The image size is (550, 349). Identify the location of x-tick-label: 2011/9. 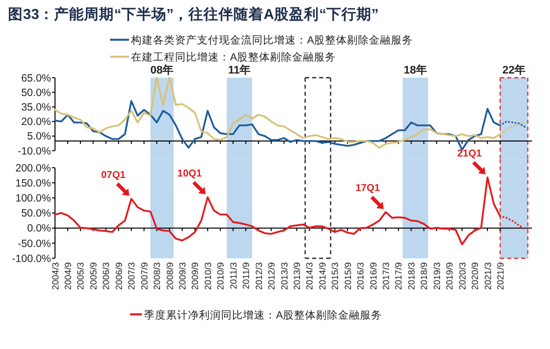
(246, 276).